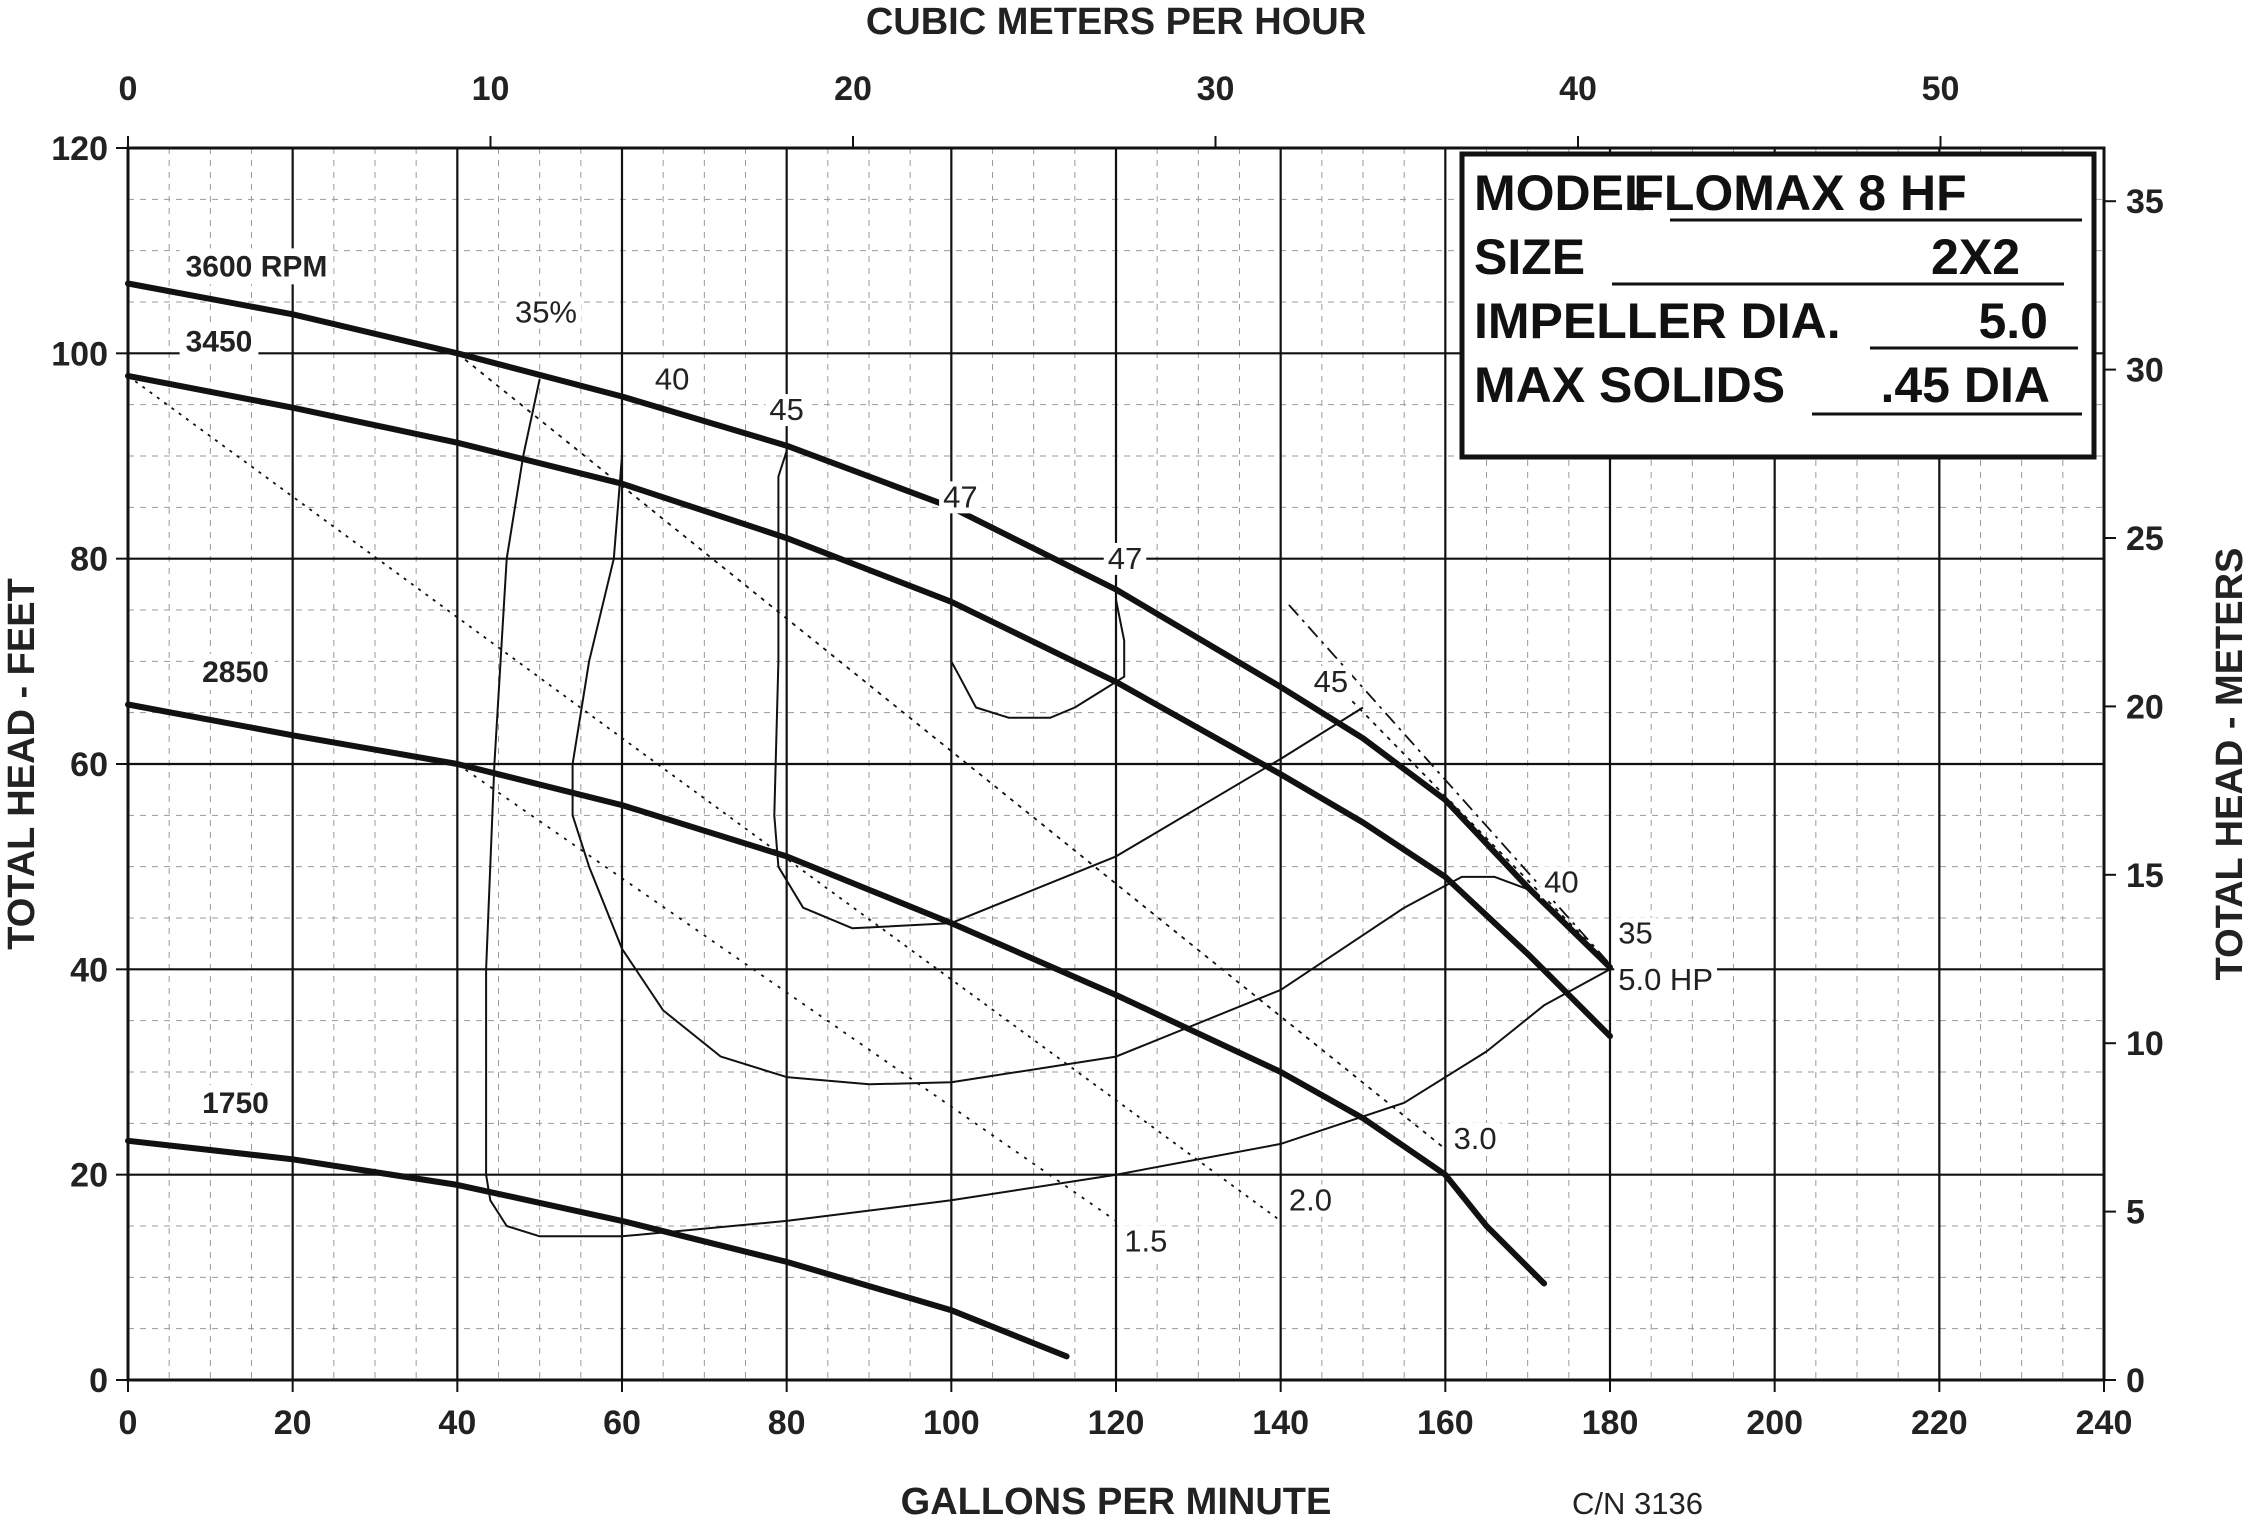  What do you see at coordinates (1116, 22) in the screenshot?
I see `x2-axis-title: CUBIC METERS PER HOUR` at bounding box center [1116, 22].